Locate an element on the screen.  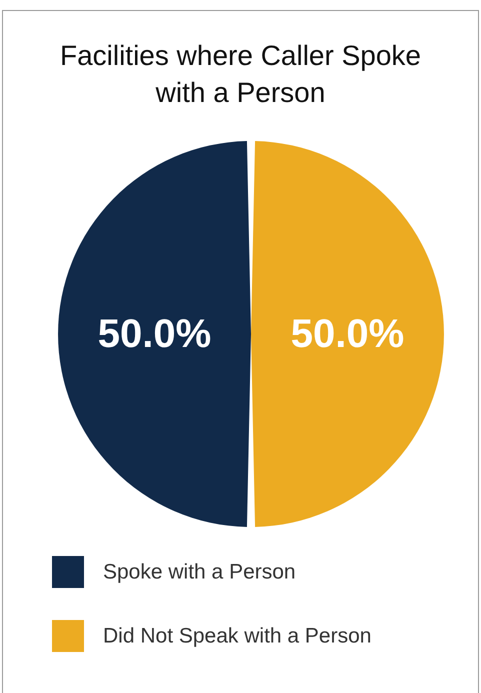
chart-title: Facilities where Caller Spoke with a Person is located at coordinates (241, 74).